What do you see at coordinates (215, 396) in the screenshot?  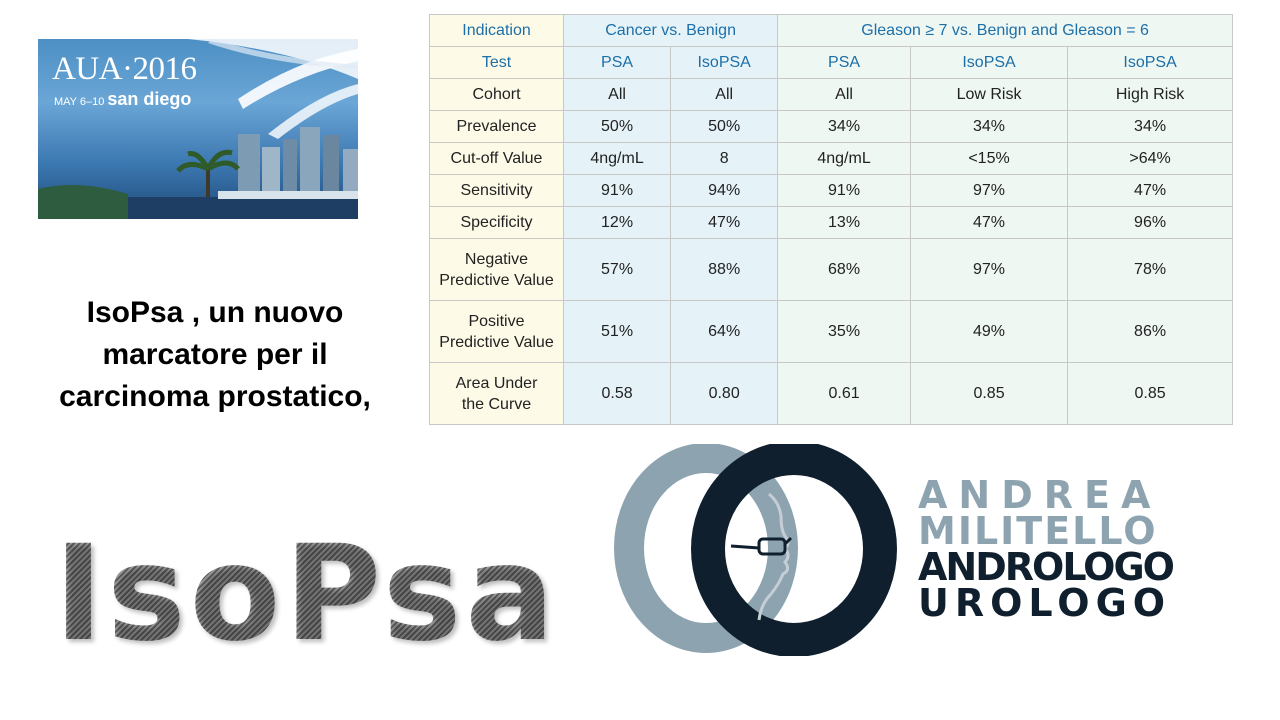 I see `subtitle-line: carcinoma prostatico,` at bounding box center [215, 396].